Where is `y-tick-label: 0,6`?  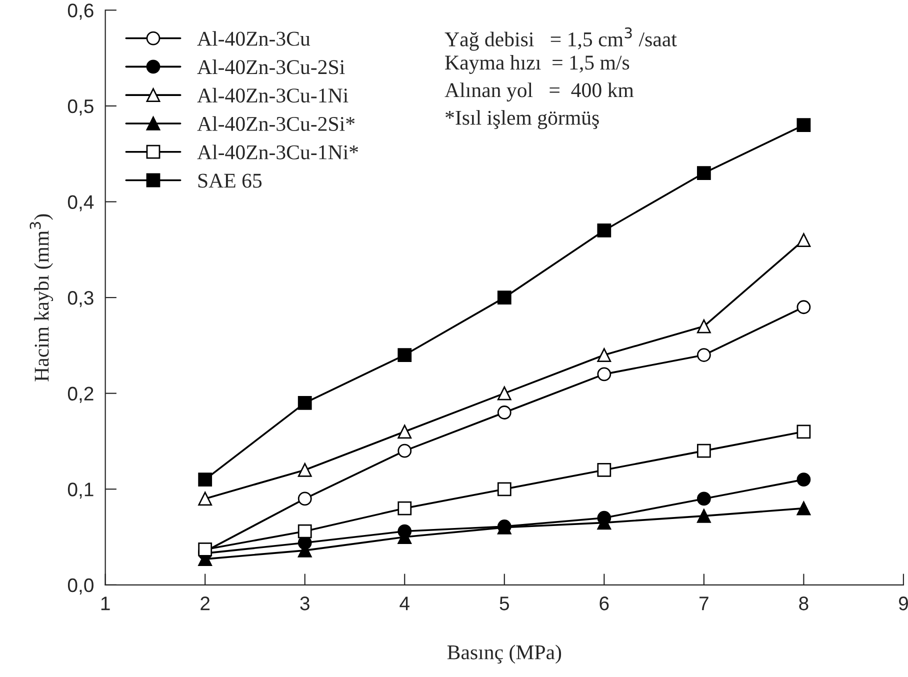
y-tick-label: 0,6 is located at coordinates (81, 12).